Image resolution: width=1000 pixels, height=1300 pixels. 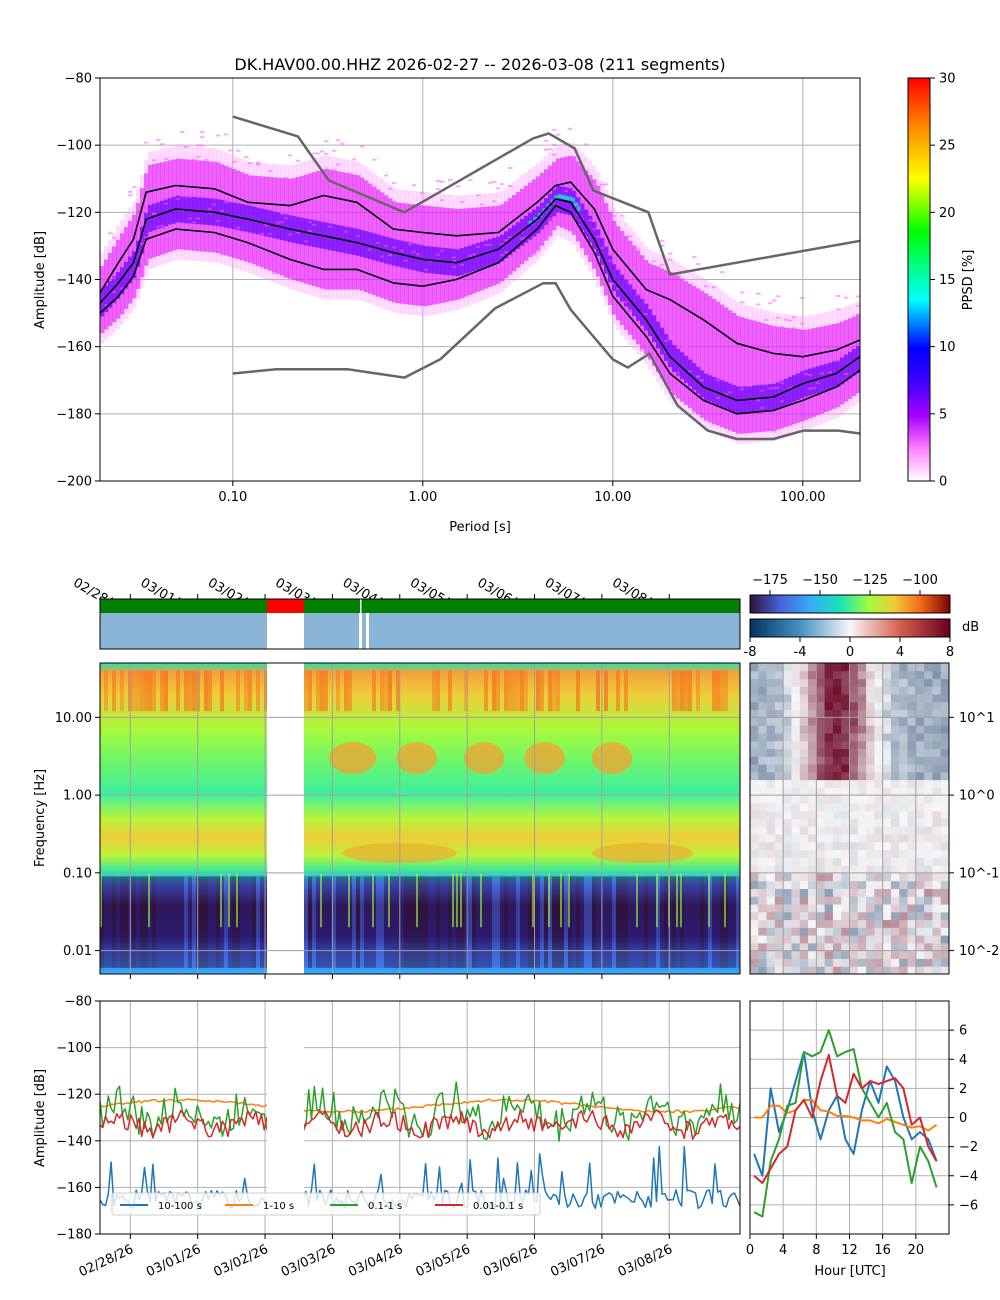 What do you see at coordinates (353, 757) in the screenshot?
I see `spectrogram-daytime-noise` at bounding box center [353, 757].